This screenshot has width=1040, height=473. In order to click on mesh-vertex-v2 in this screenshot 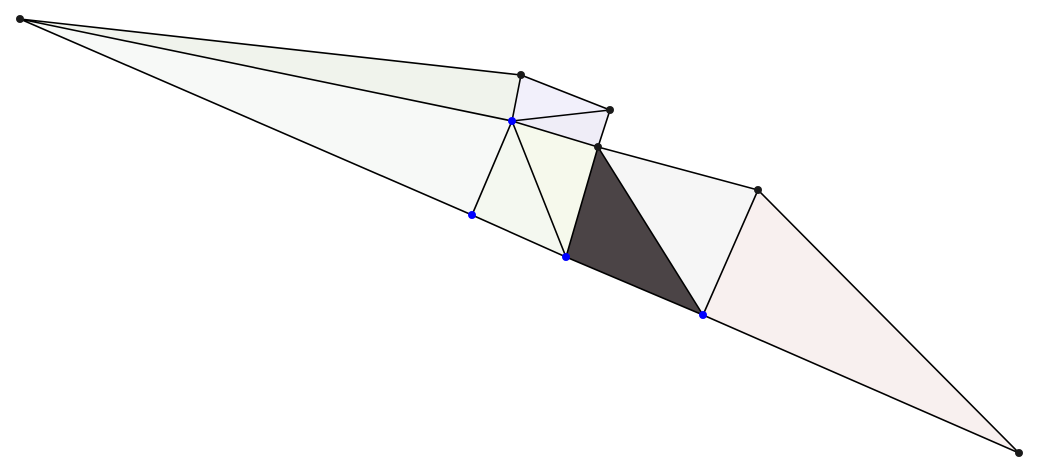, I will do `click(610, 110)`.